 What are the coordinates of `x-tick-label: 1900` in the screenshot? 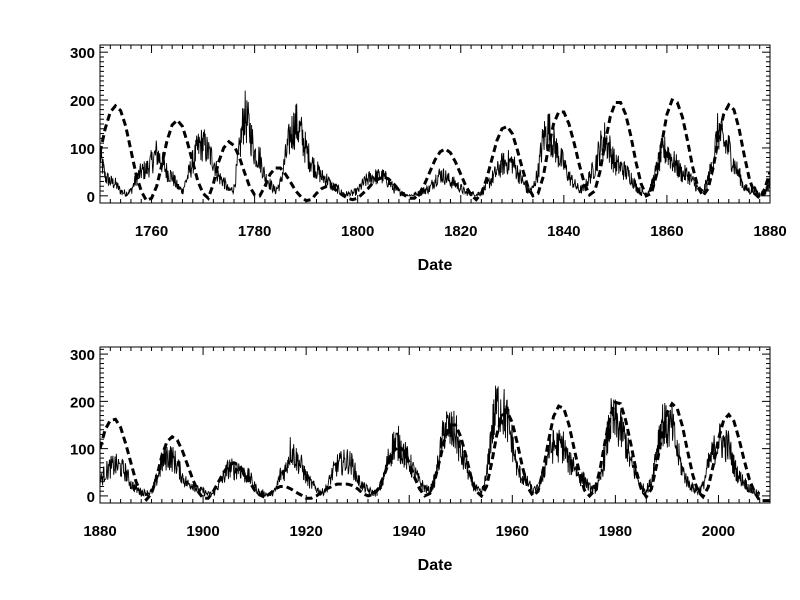 It's located at (202, 531).